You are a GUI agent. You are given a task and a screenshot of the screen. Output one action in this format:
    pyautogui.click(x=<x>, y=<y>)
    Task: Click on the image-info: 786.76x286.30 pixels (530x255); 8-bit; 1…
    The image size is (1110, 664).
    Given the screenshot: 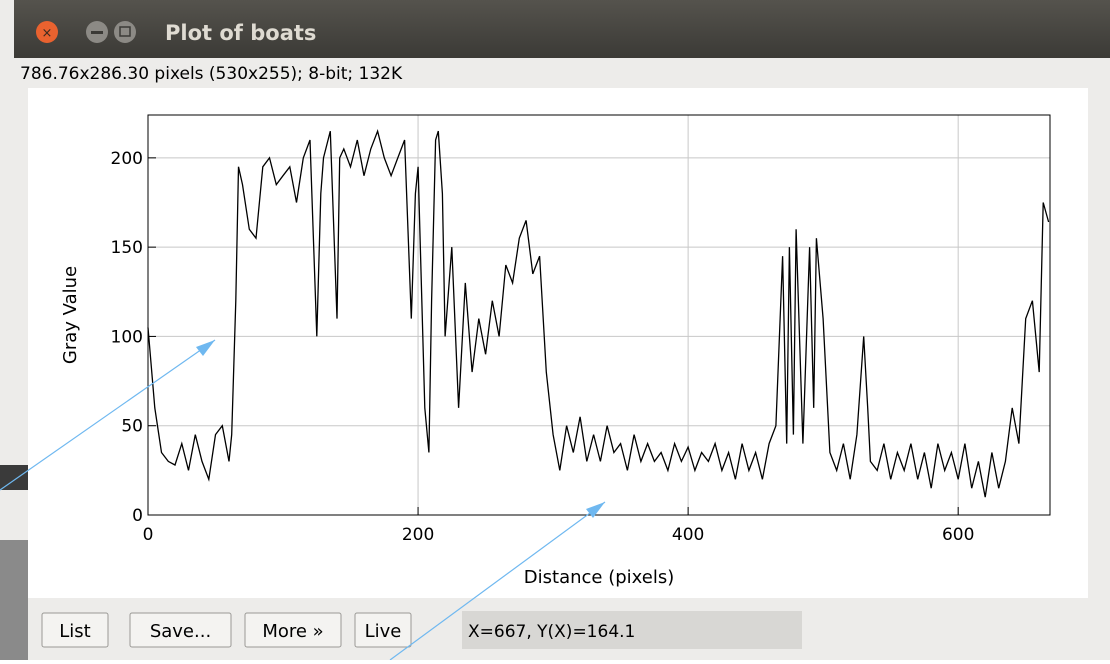 What is the action you would take?
    pyautogui.click(x=211, y=74)
    